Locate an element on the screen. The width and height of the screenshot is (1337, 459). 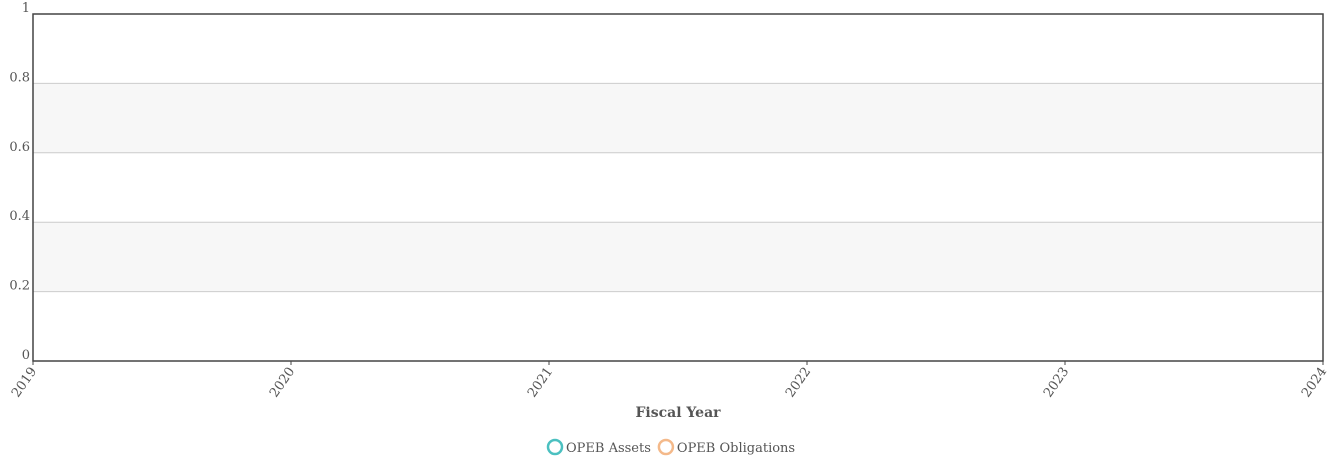
y-tick-label: 1 is located at coordinates (26, 8).